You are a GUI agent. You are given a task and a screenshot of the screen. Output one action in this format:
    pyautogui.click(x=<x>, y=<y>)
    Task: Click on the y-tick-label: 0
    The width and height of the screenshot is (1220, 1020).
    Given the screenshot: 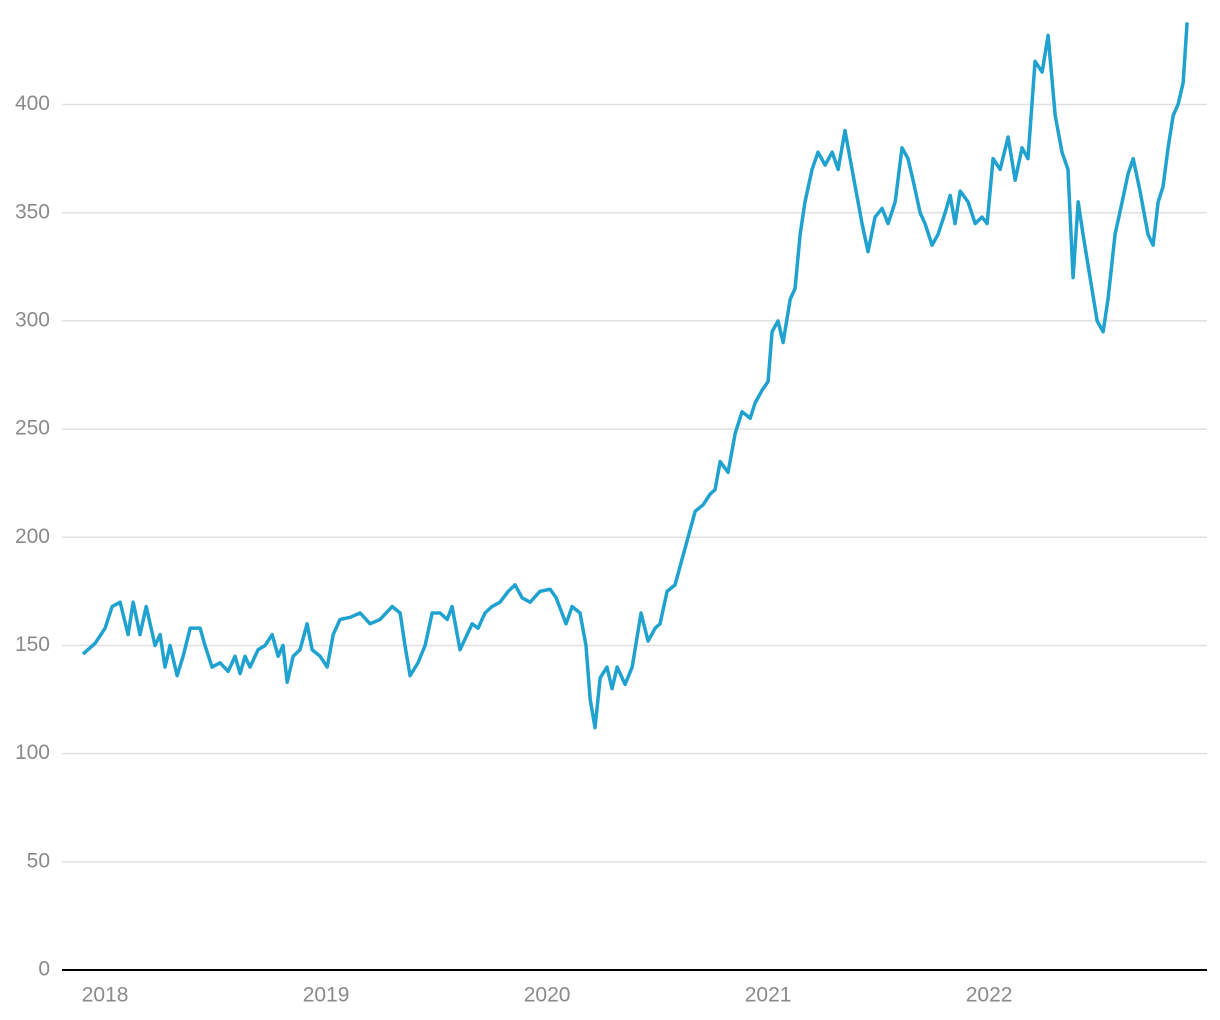 What is the action you would take?
    pyautogui.click(x=44, y=969)
    